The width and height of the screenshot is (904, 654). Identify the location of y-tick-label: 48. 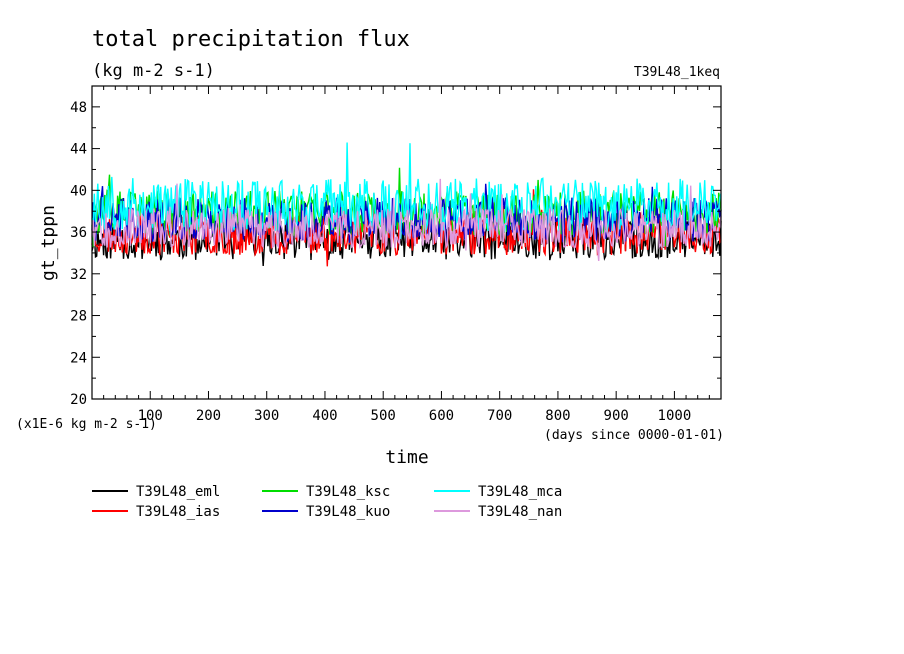
(78, 108).